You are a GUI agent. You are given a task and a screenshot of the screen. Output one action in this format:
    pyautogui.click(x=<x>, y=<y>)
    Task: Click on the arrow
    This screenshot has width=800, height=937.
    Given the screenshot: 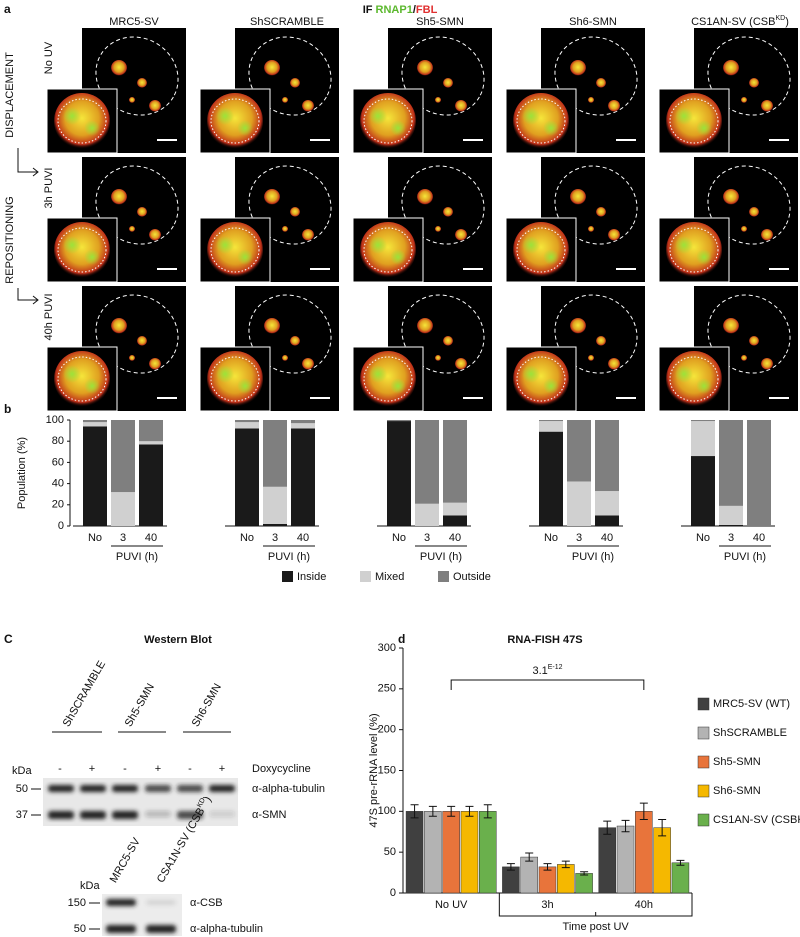 What is the action you would take?
    pyautogui.click(x=28, y=296)
    